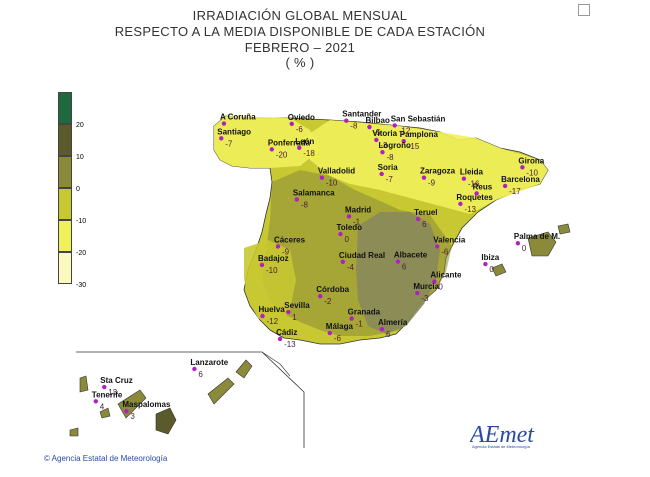  I want to click on station-9: Ponferrada -20, so click(289, 148).